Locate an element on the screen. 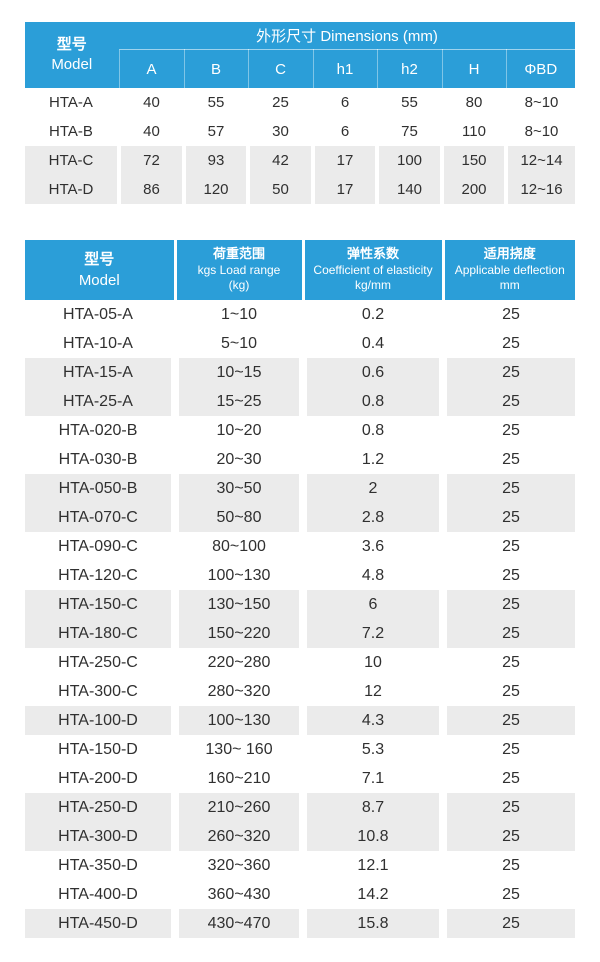 This screenshot has height=962, width=600. value-cell: 150 is located at coordinates (473, 160).